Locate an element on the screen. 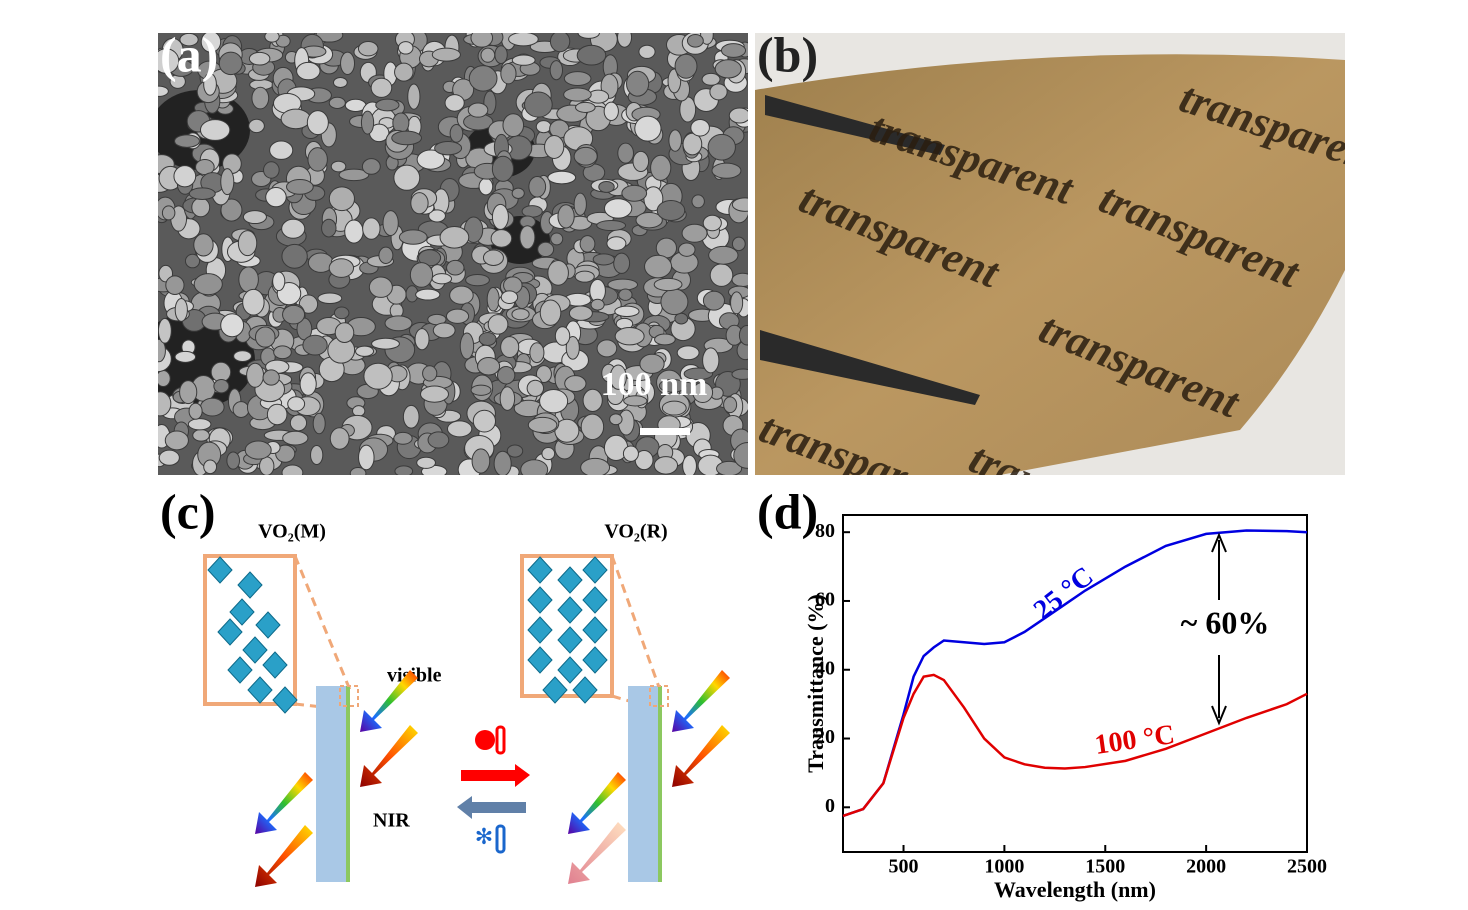 The height and width of the screenshot is (910, 1468). scale-bar is located at coordinates (665, 431).